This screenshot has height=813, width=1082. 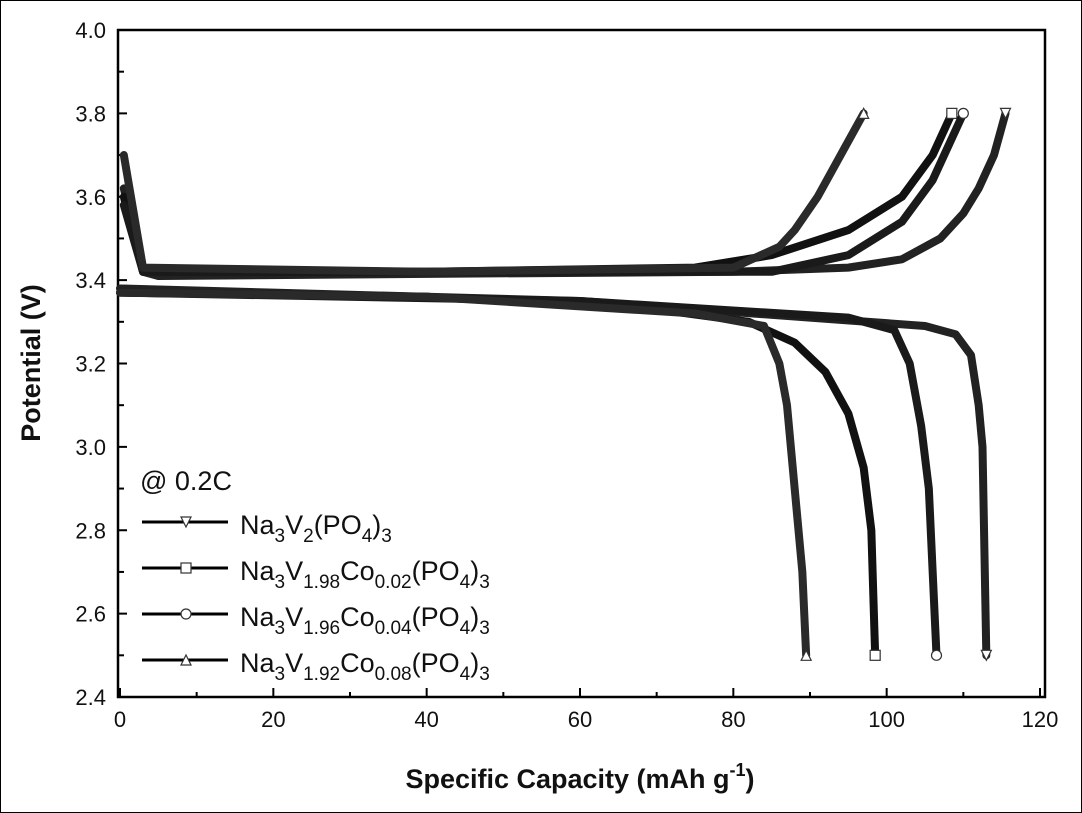 What do you see at coordinates (321, 628) in the screenshot?
I see `legend-label-part: 1.96` at bounding box center [321, 628].